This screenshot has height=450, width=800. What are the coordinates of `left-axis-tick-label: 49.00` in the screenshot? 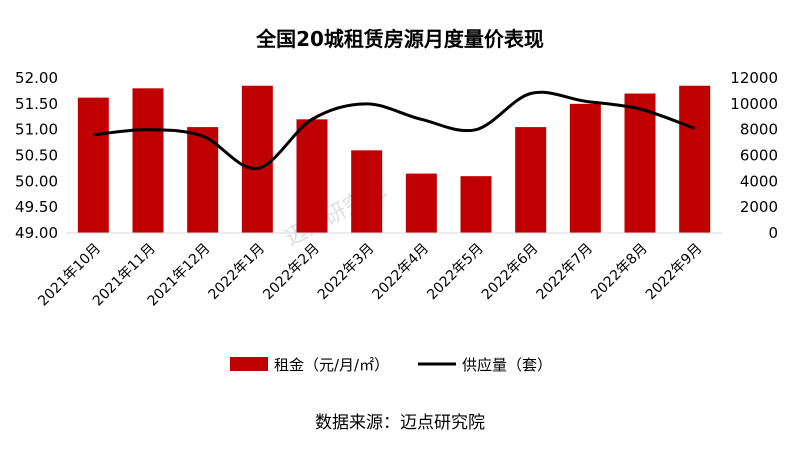 It's located at (36, 233).